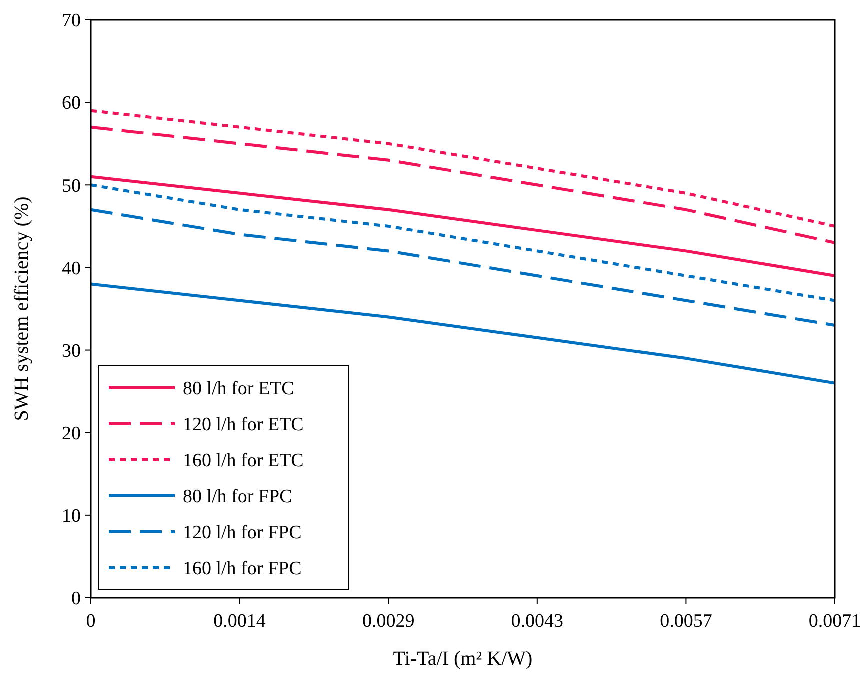 Image resolution: width=868 pixels, height=679 pixels. What do you see at coordinates (76, 599) in the screenshot?
I see `y-tick-label: 0` at bounding box center [76, 599].